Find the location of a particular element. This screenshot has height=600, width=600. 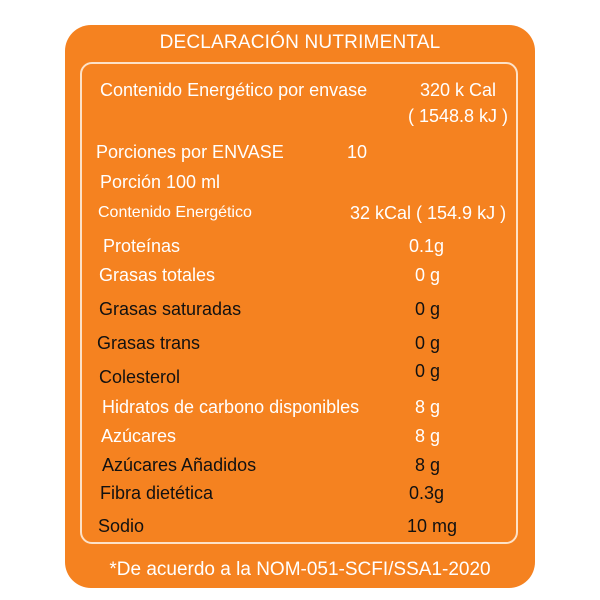

energy-serving-label: Contenido Energético is located at coordinates (175, 212).